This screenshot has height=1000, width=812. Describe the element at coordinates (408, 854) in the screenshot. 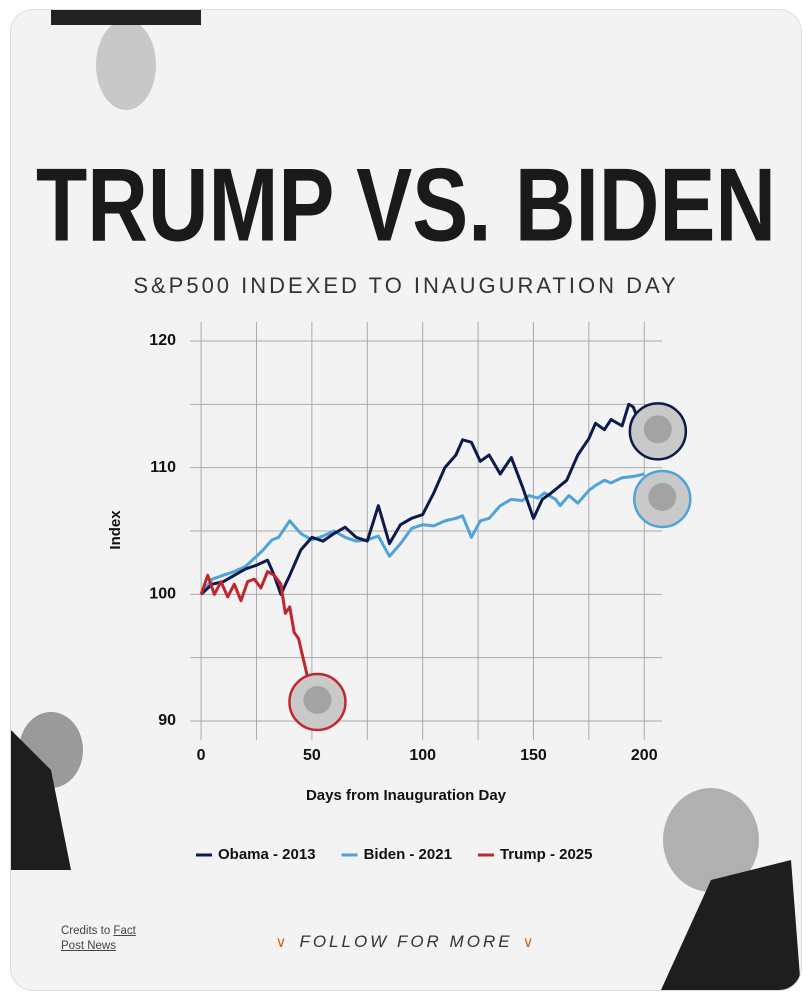

I see `legend-label: Biden - 2021` at that location.